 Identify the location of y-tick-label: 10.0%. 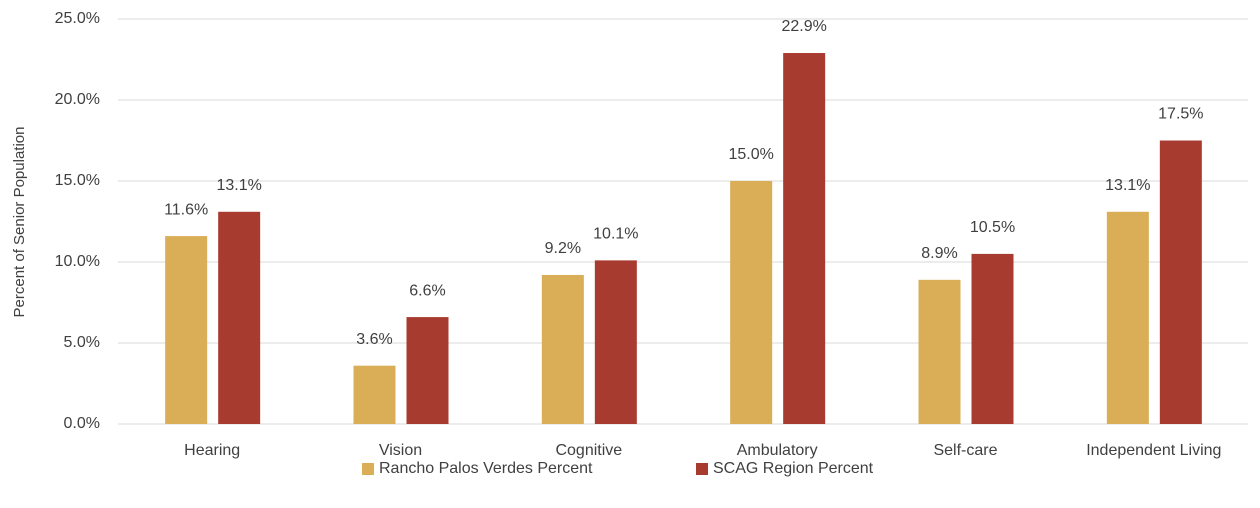
(77, 261).